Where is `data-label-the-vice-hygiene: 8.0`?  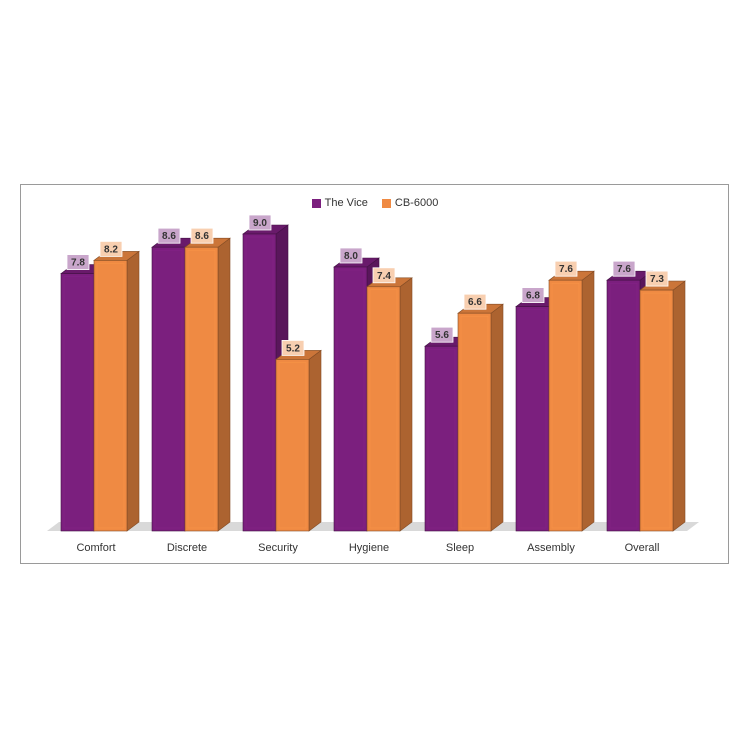
data-label-the-vice-hygiene: 8.0 is located at coordinates (351, 256).